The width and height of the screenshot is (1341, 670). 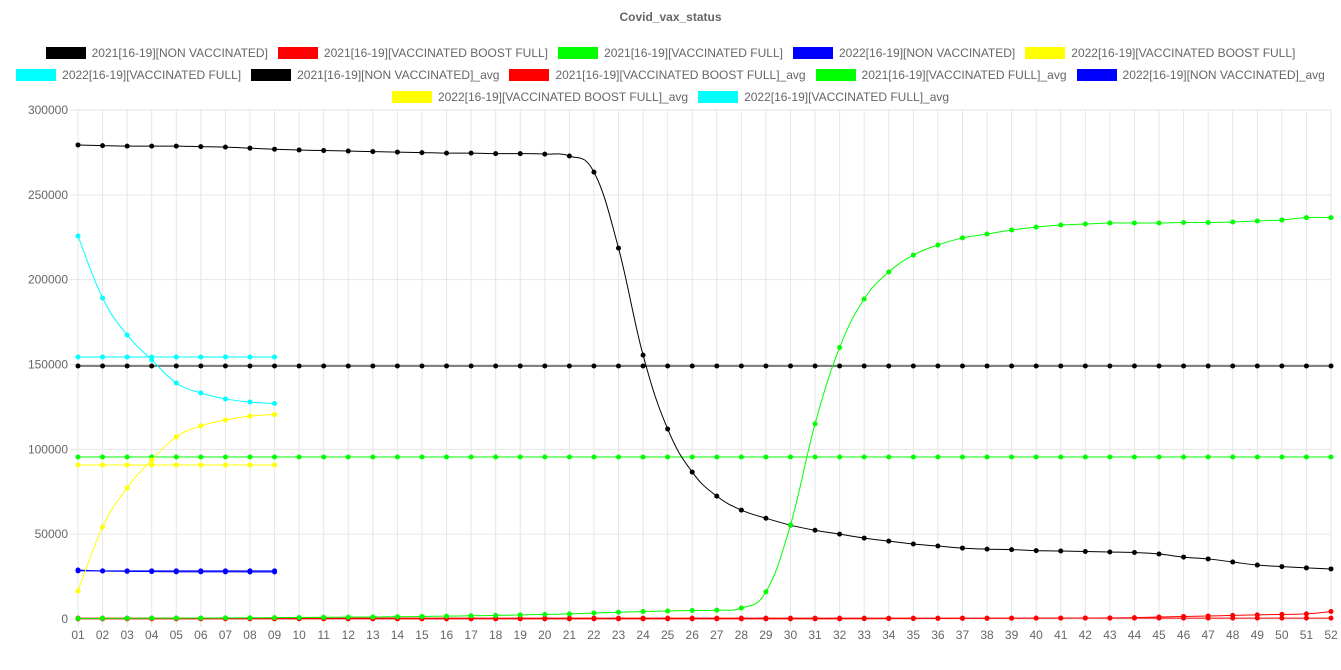 What do you see at coordinates (48, 280) in the screenshot?
I see `y-tick-label: 200000` at bounding box center [48, 280].